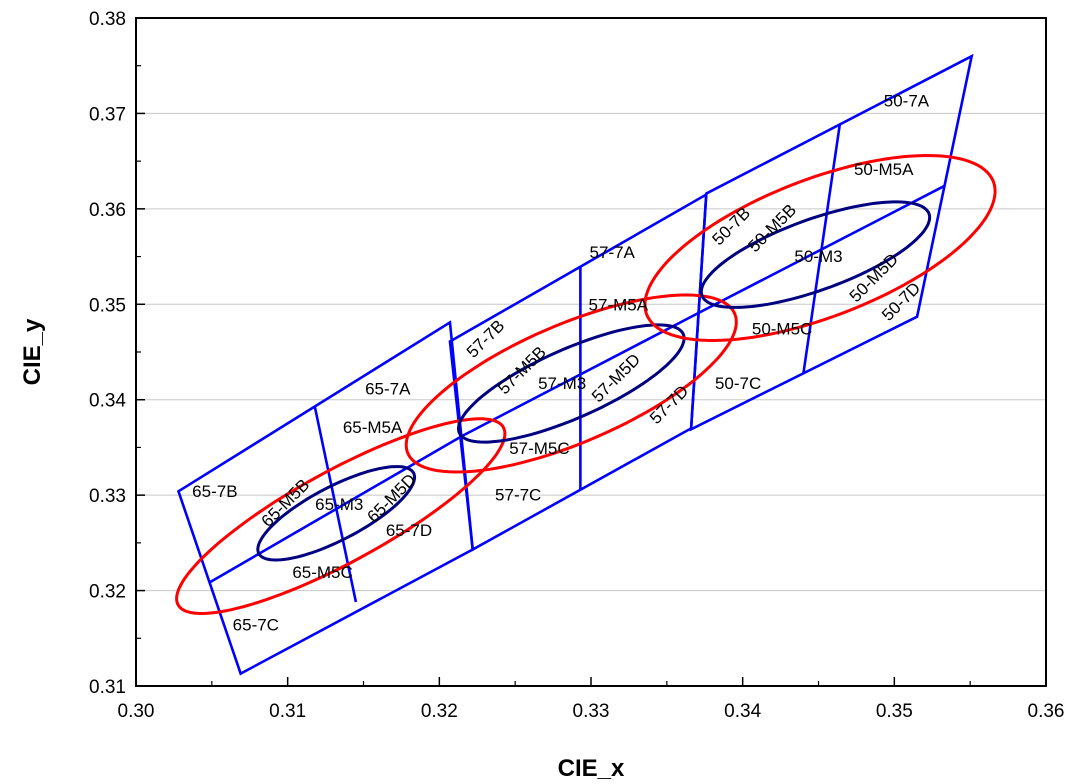  What do you see at coordinates (439, 711) in the screenshot?
I see `x-tick-label: 0.32` at bounding box center [439, 711].